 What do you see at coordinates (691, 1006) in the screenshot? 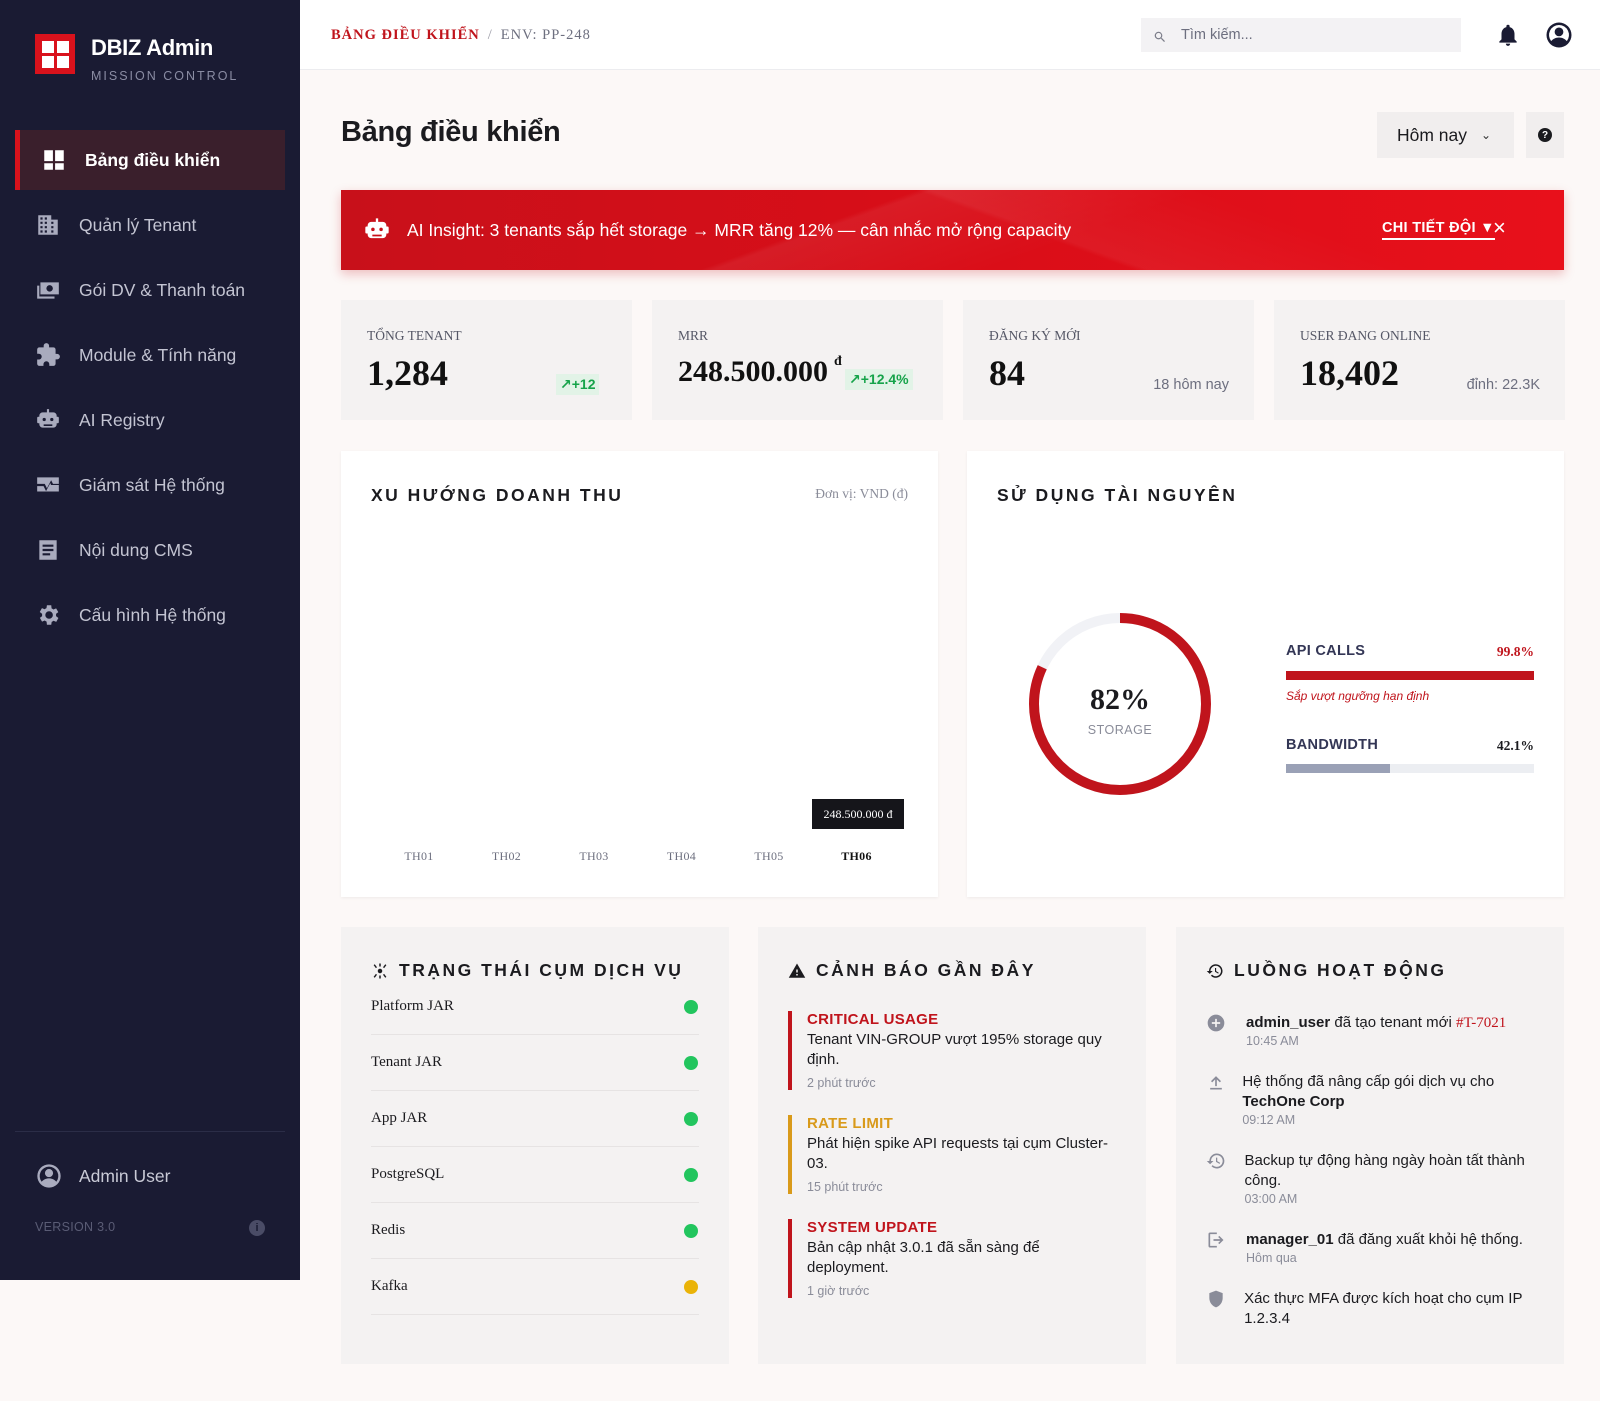
I see `status-dot-icon` at bounding box center [691, 1006].